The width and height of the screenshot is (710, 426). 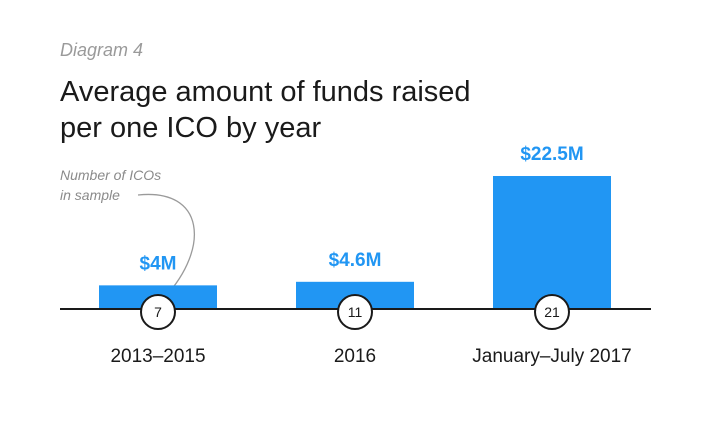 What do you see at coordinates (551, 154) in the screenshot?
I see `bar-value-label: $22.5M` at bounding box center [551, 154].